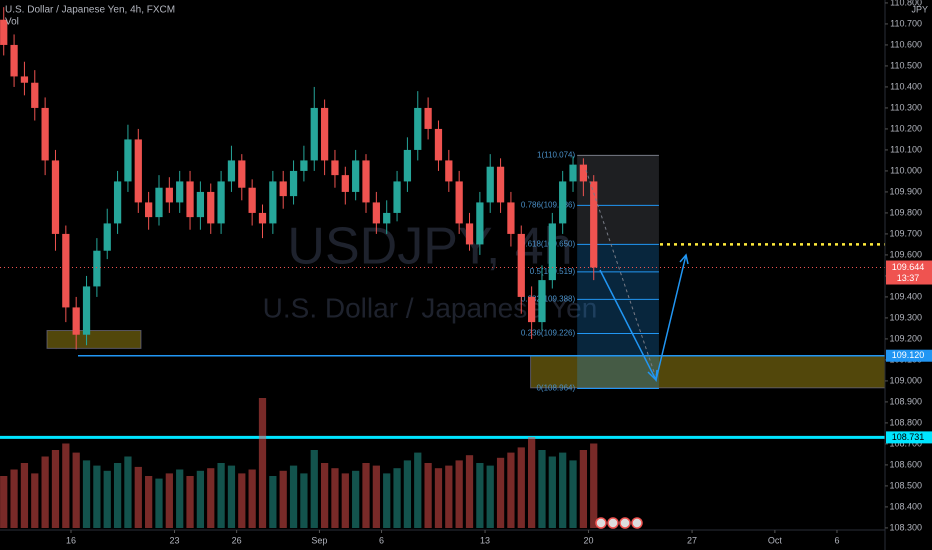 The width and height of the screenshot is (932, 550). Describe the element at coordinates (652, 375) in the screenshot. I see `arrow-head` at that location.